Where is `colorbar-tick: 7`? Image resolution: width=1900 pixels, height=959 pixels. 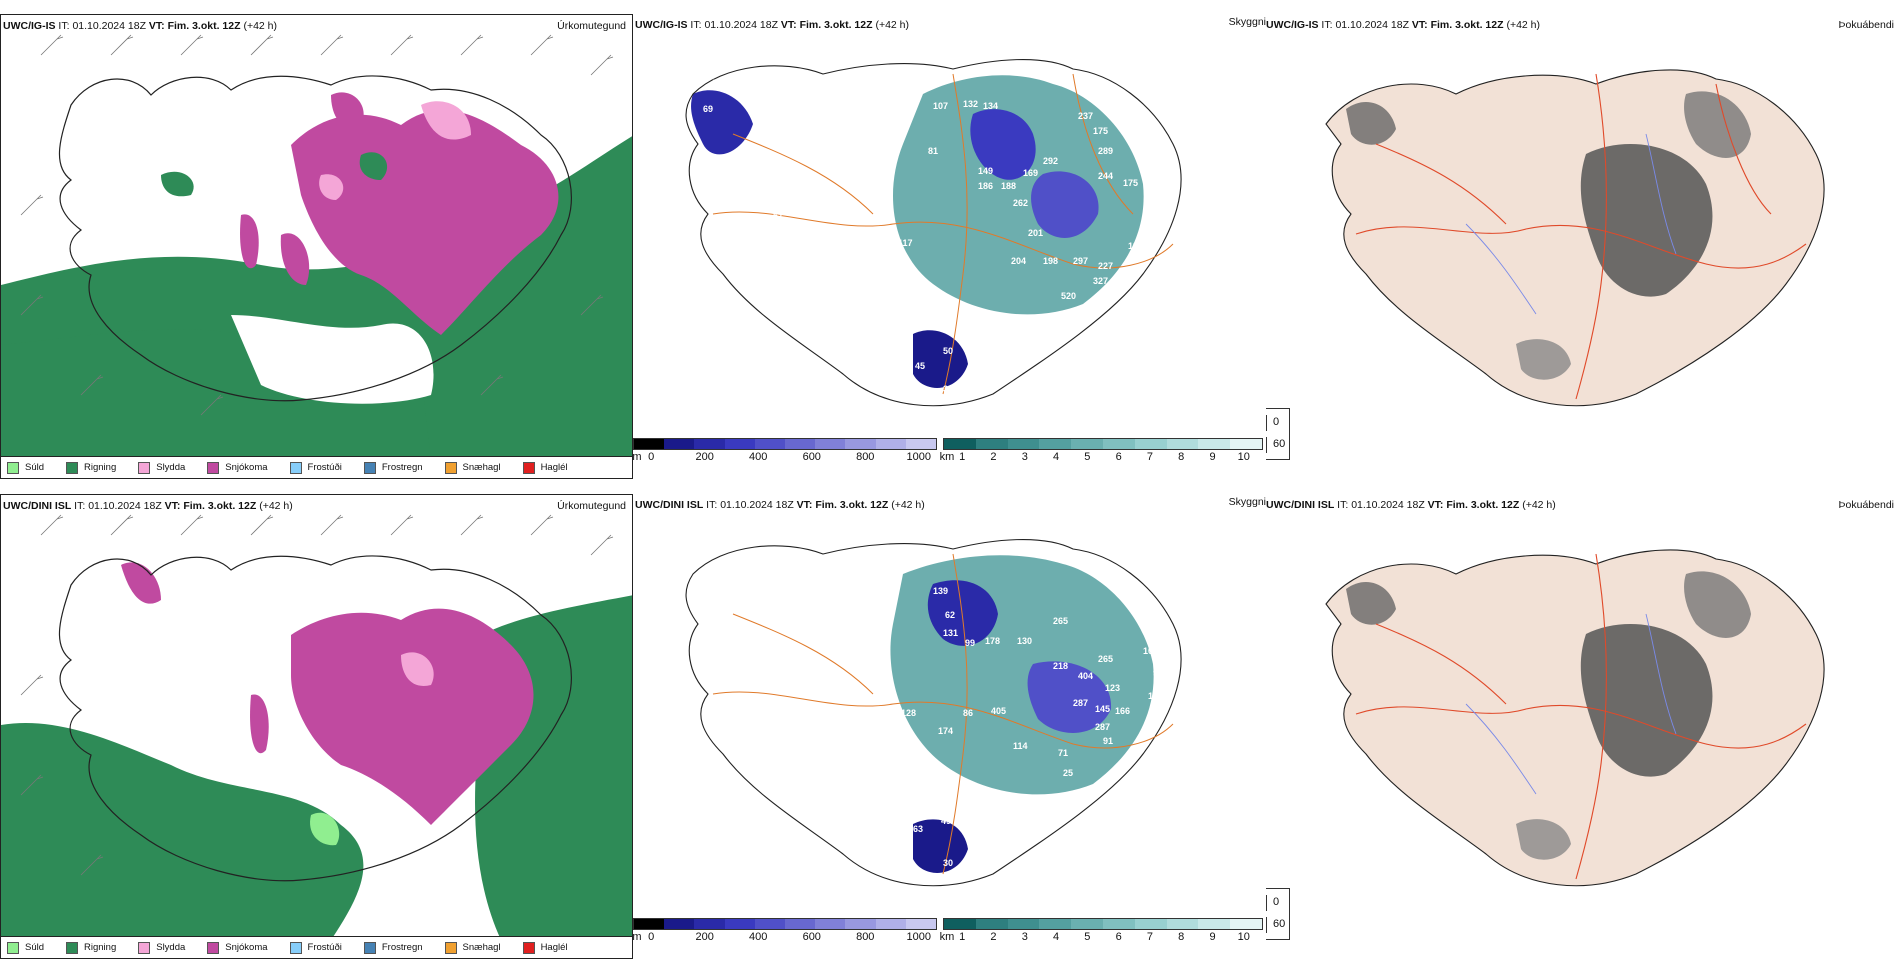
colorbar-tick: 7 is located at coordinates (1149, 937).